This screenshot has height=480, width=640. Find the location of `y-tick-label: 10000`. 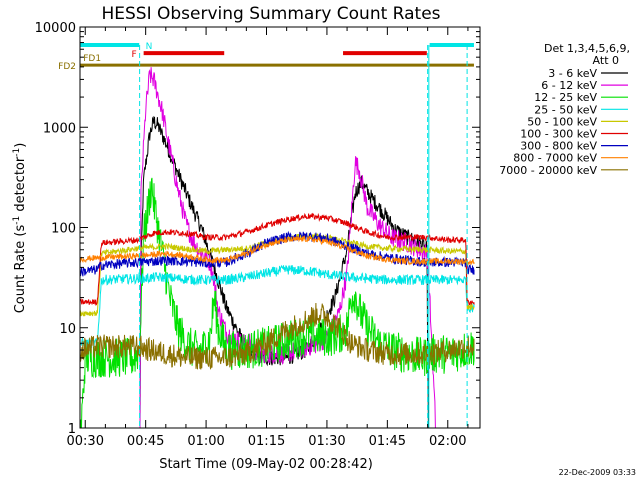

y-tick-label: 10000 is located at coordinates (55, 28).